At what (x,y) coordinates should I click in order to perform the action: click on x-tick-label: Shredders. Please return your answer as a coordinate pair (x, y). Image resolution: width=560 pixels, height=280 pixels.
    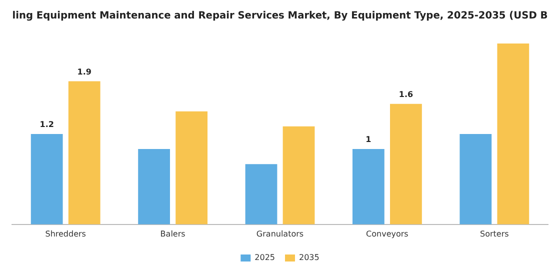
    Looking at the image, I should click on (65, 233).